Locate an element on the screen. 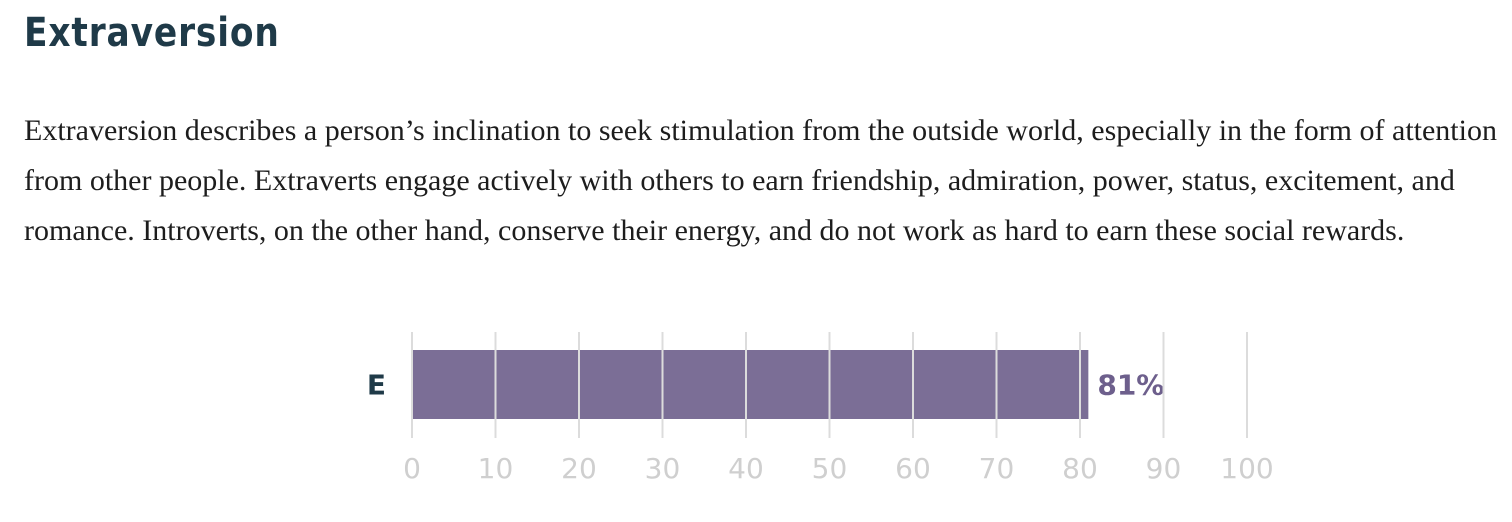  x-tick-label: 80 is located at coordinates (1080, 468).